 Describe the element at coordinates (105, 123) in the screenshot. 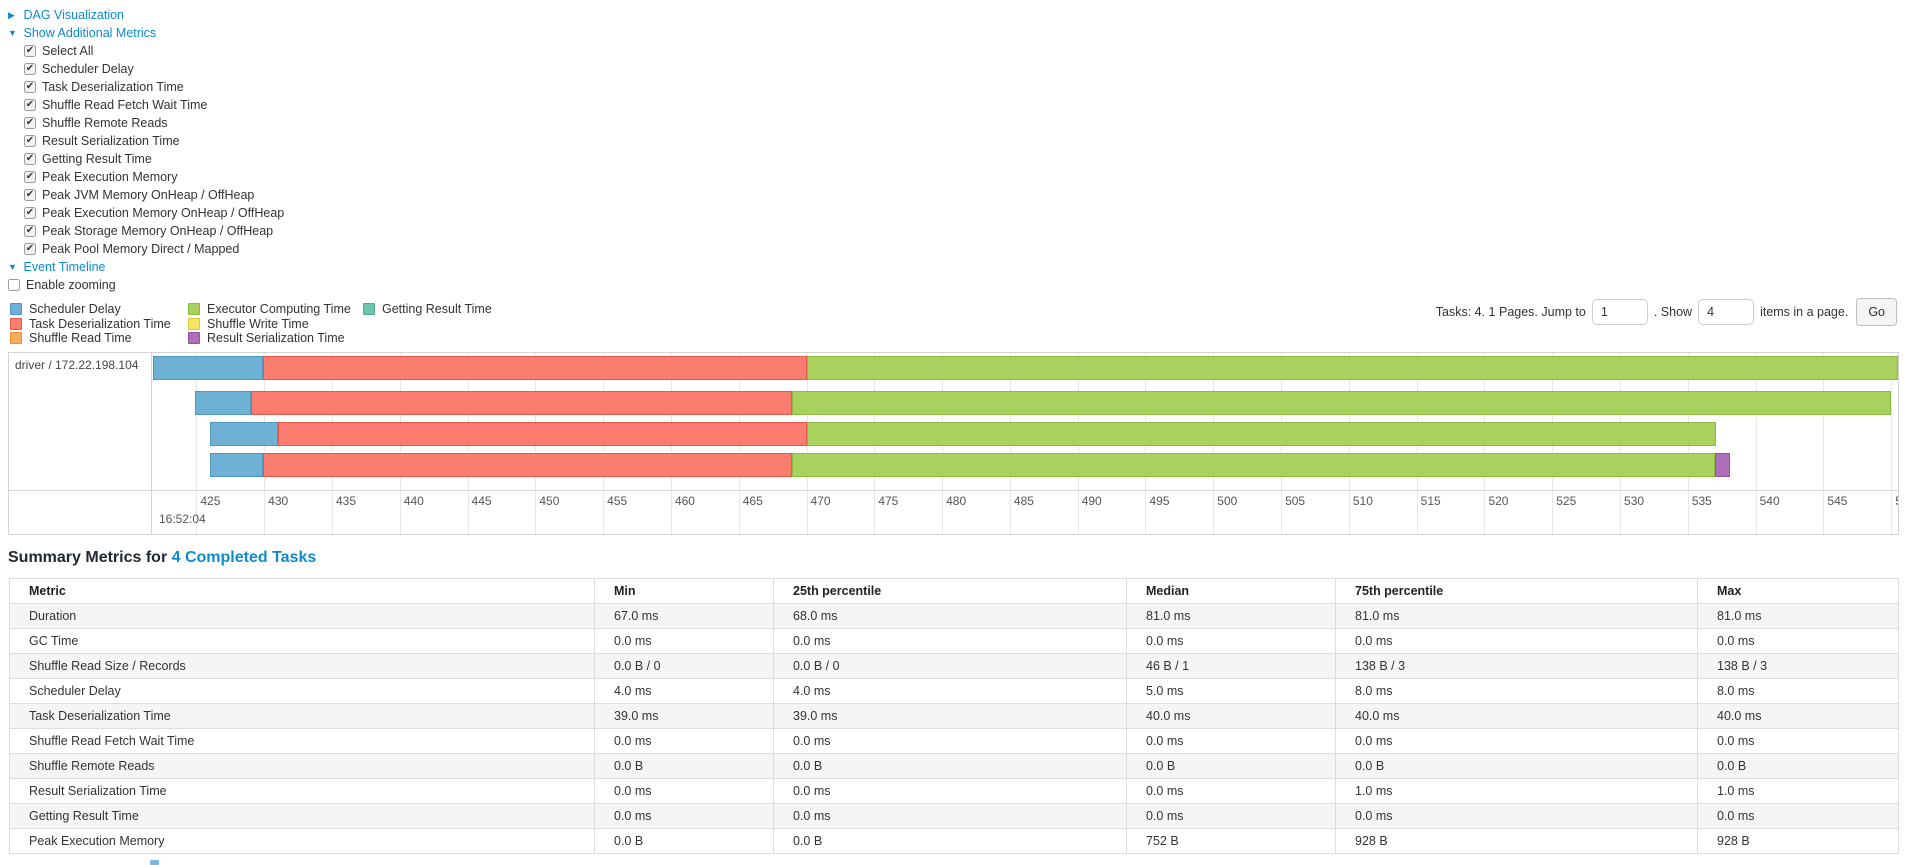

I see `metric-checkbox-label: Shuffle Remote Reads` at that location.